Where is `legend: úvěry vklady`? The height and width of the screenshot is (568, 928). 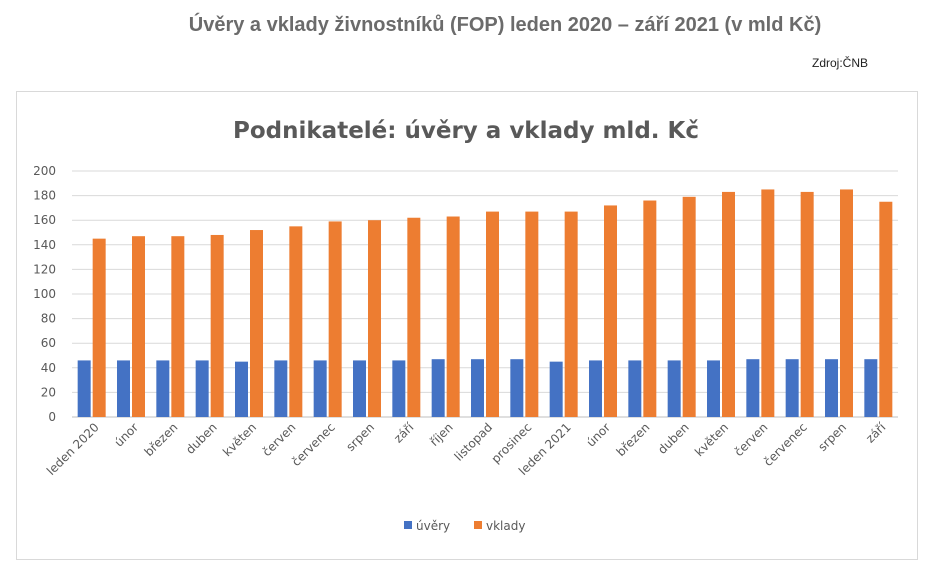
legend: úvěry vklady is located at coordinates (464, 526).